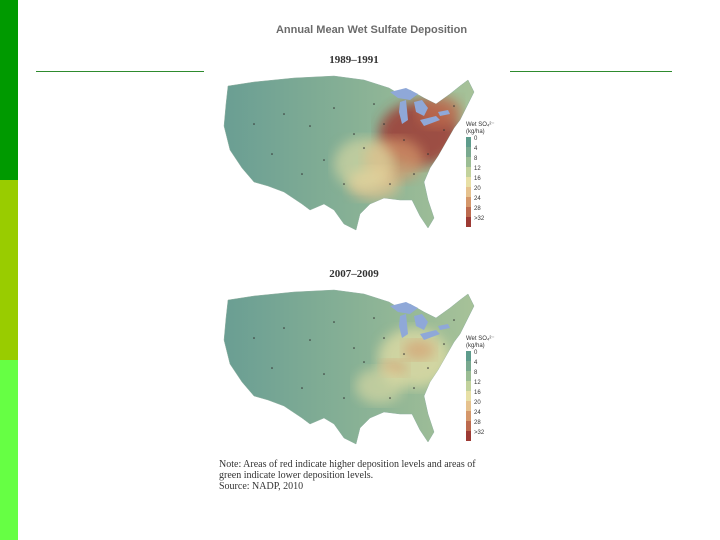  What do you see at coordinates (591, 71) in the screenshot?
I see `title-rule-right` at bounding box center [591, 71].